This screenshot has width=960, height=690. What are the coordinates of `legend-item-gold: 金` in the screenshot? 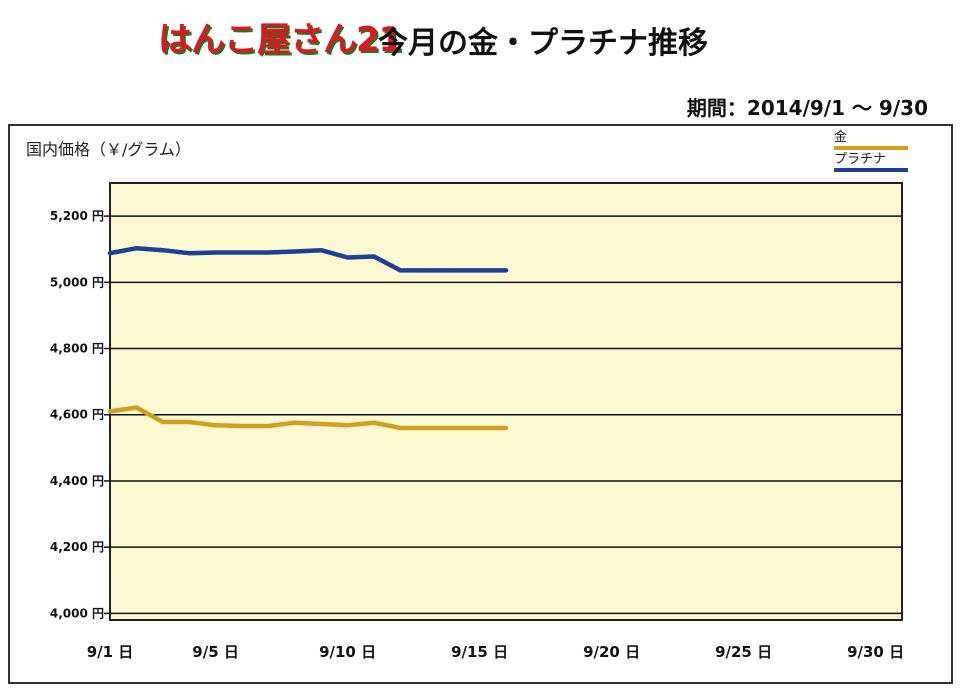 It's located at (872, 141).